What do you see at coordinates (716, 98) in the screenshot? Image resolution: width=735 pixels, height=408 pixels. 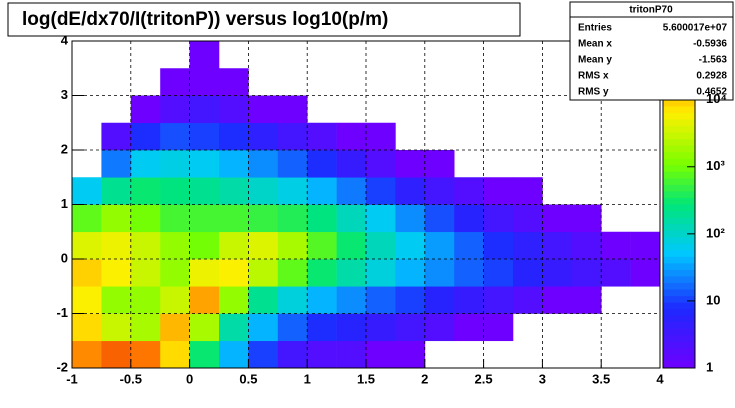 I see `z-tick-label: 10⁴` at bounding box center [716, 98].